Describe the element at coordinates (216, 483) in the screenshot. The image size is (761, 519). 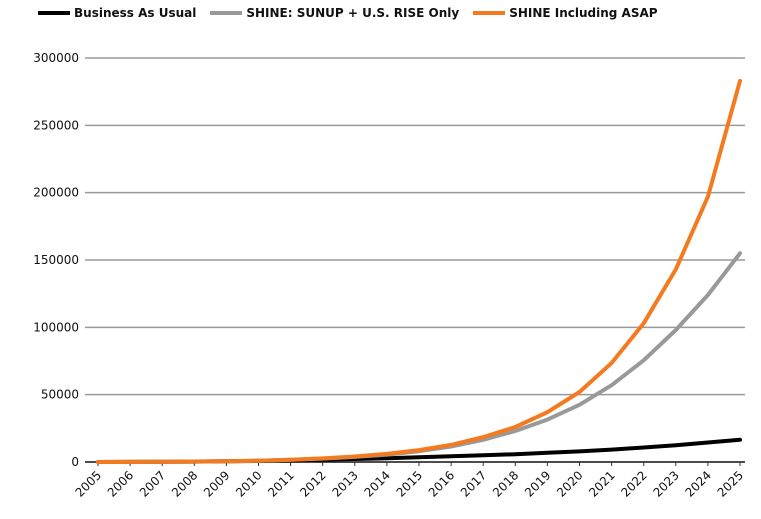
I see `x-tick-label: 2009` at that location.